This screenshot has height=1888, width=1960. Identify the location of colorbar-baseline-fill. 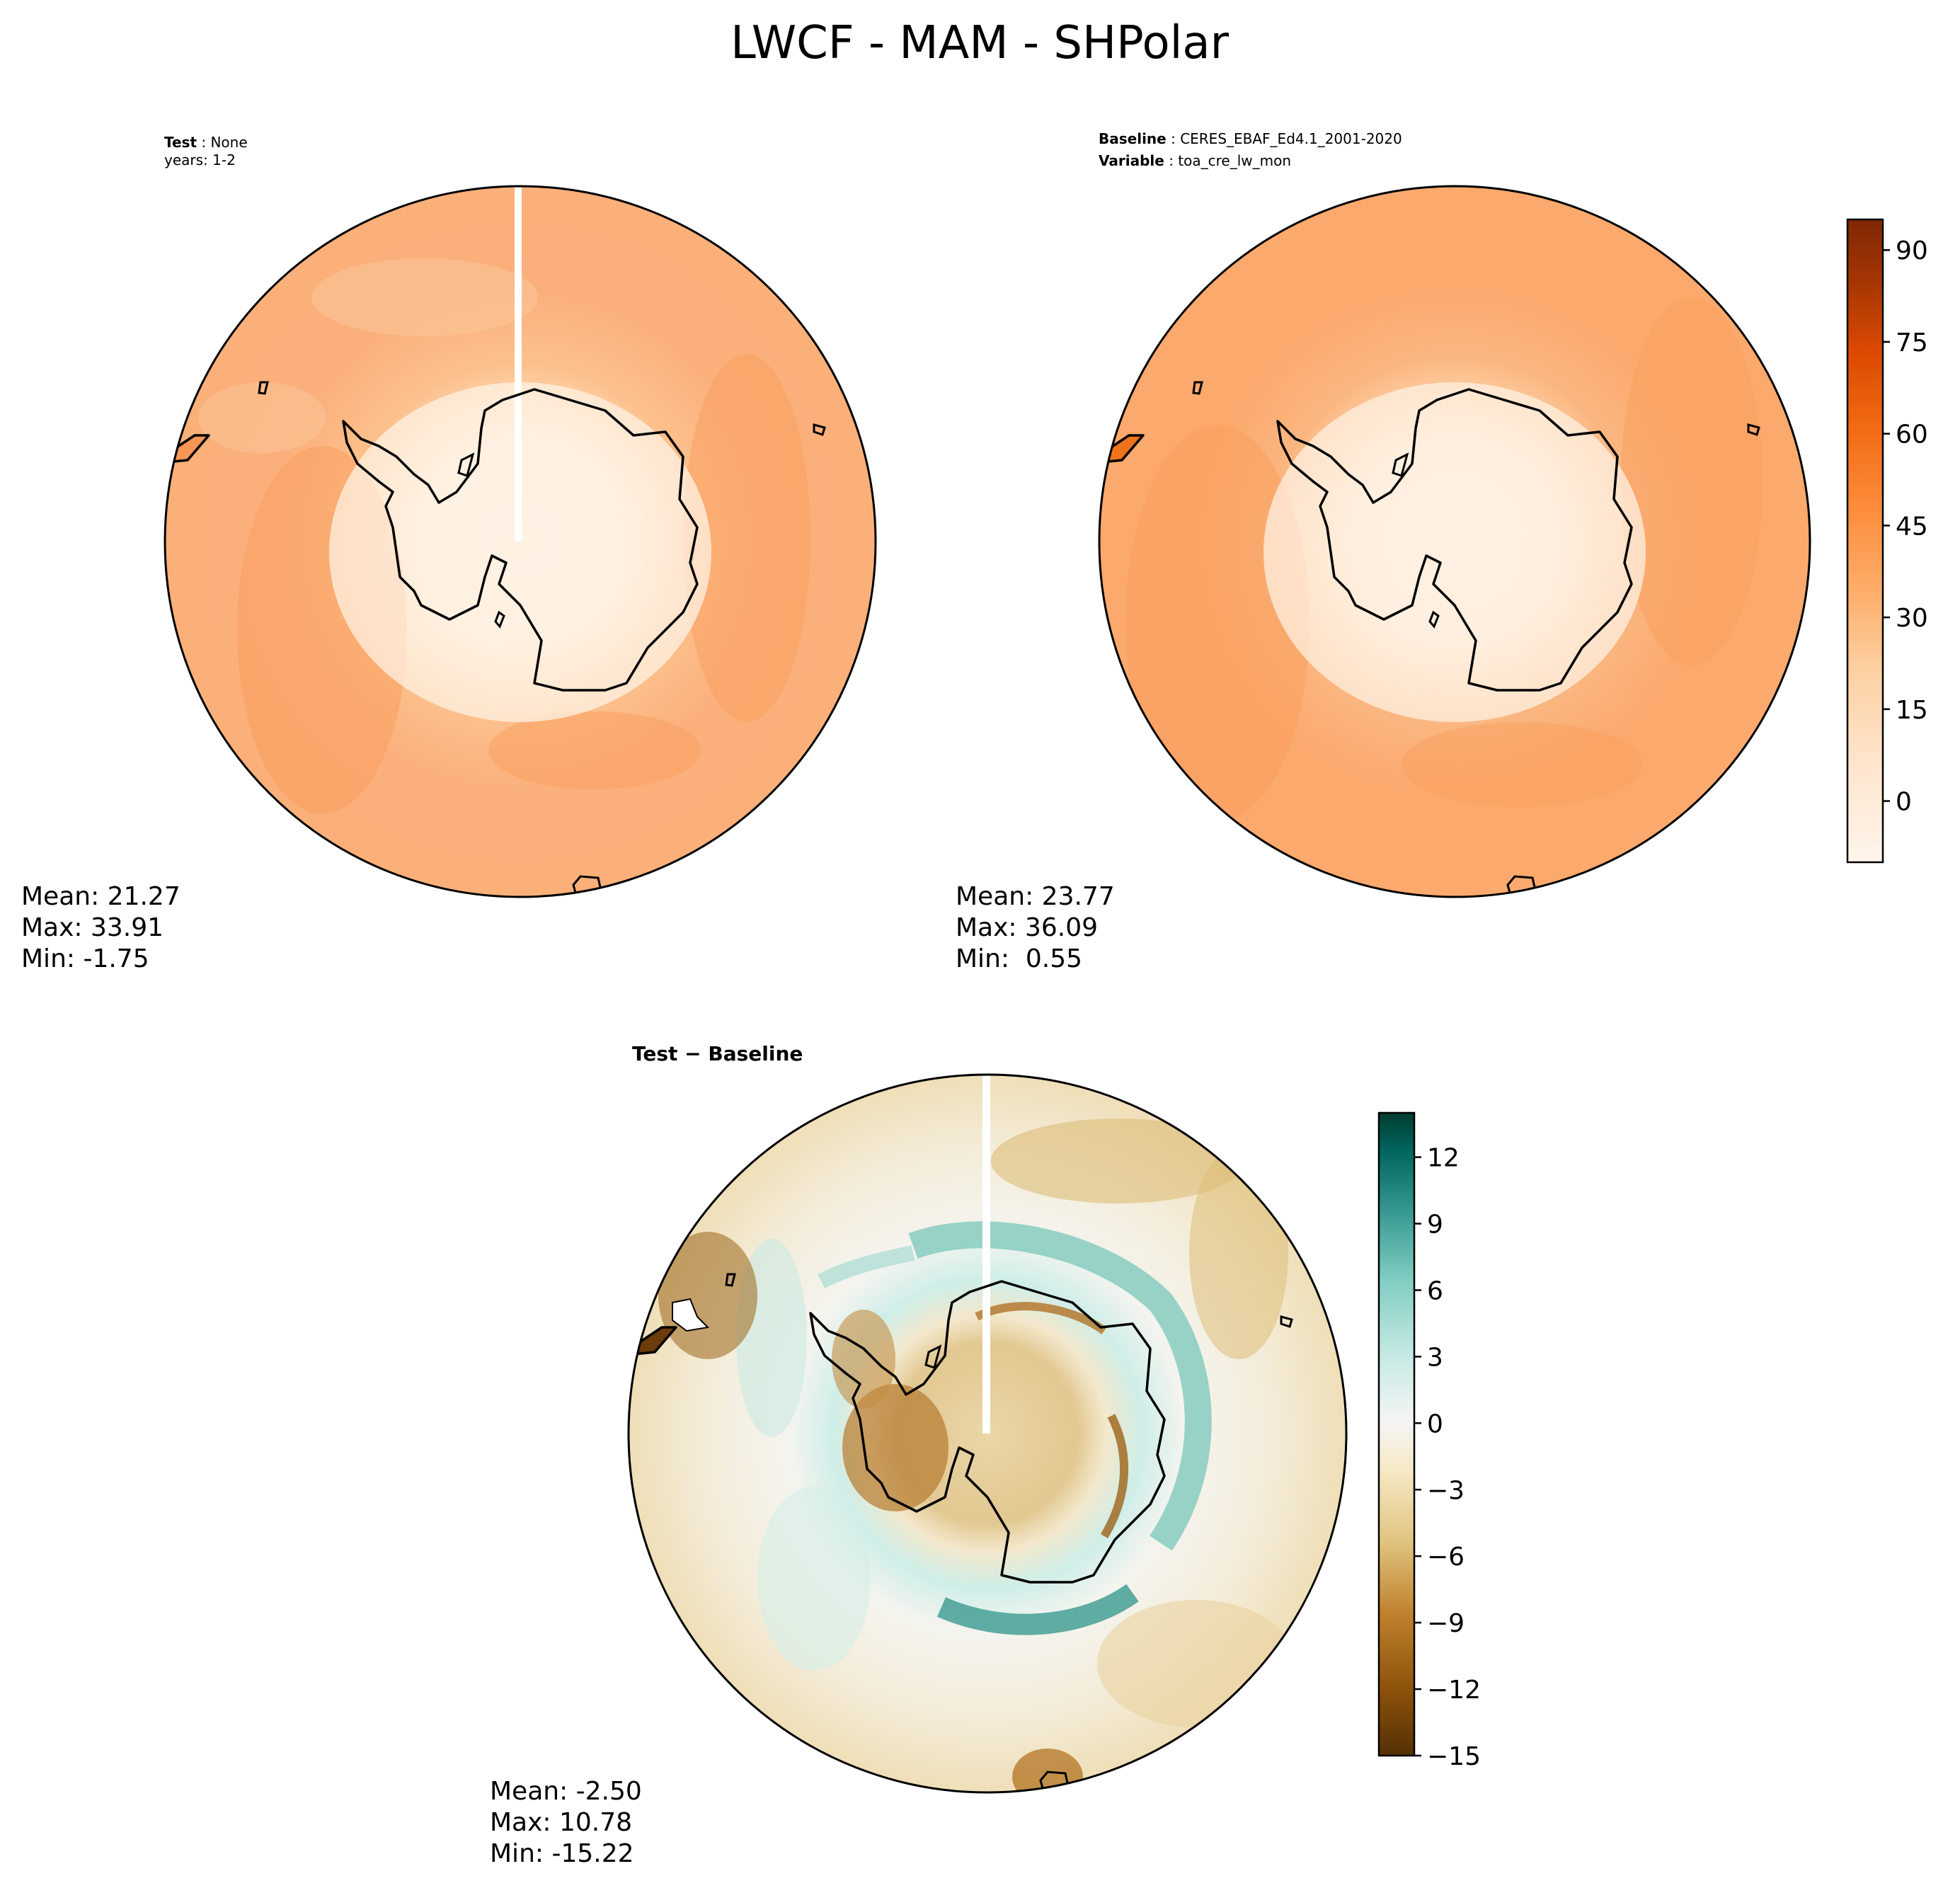
(1865, 541).